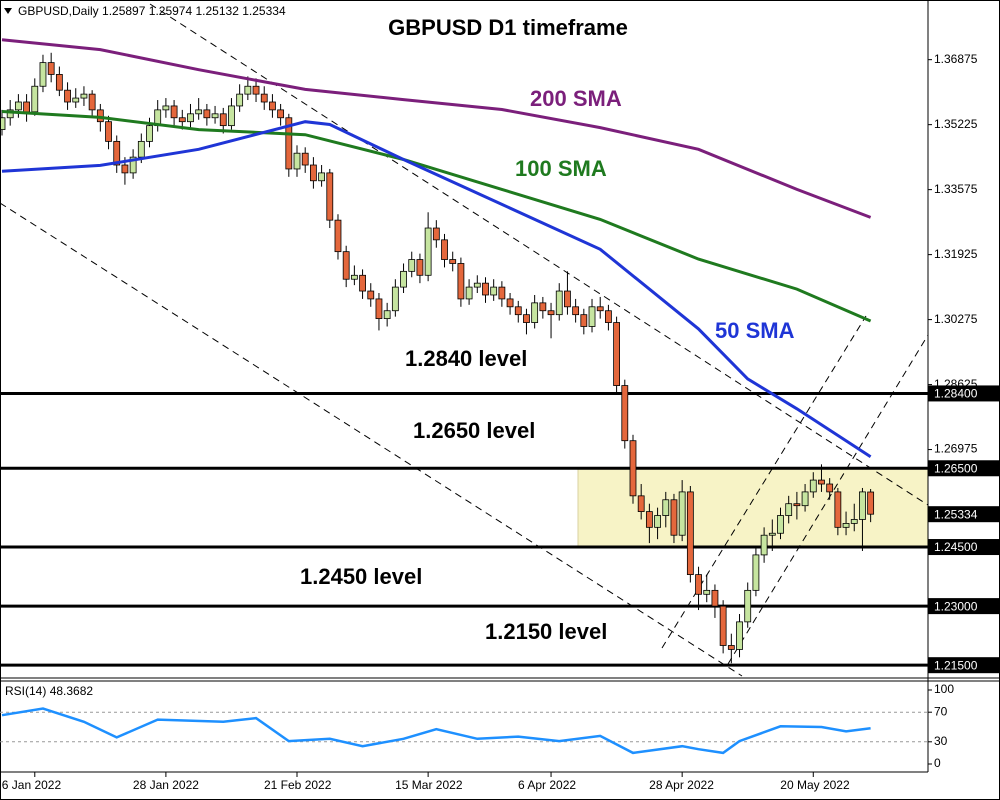  Describe the element at coordinates (956, 514) in the screenshot. I see `price-tag-label: 1.25334` at that location.